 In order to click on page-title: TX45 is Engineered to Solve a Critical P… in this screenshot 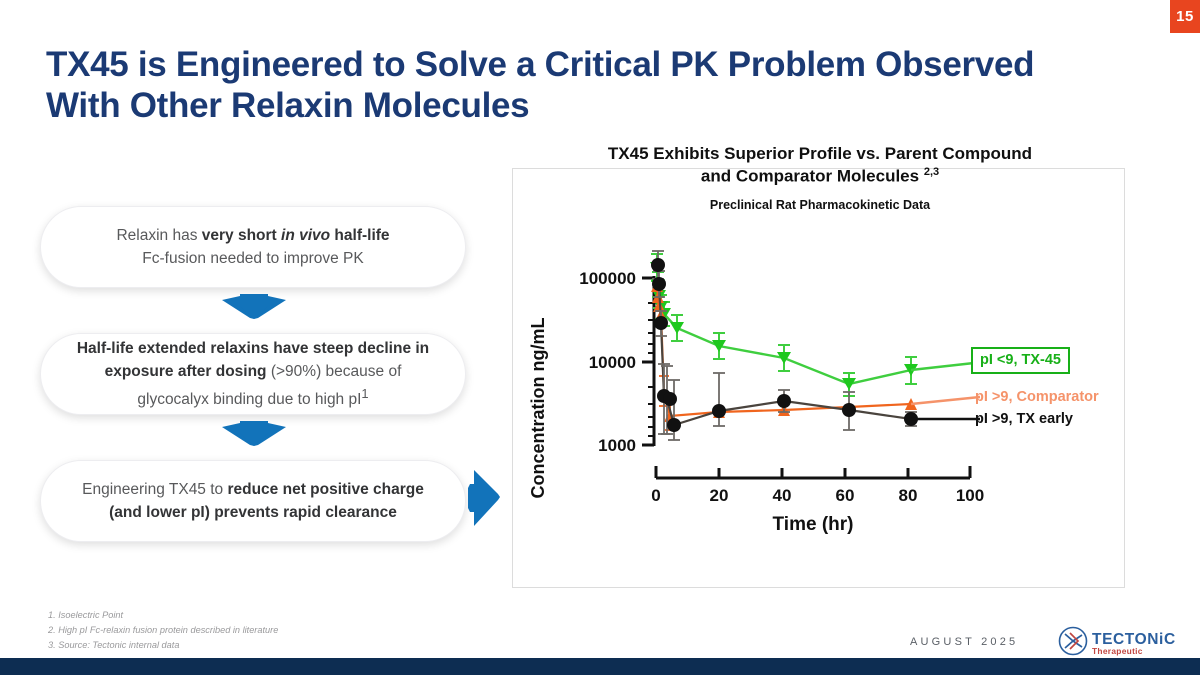, I will do `click(566, 85)`.